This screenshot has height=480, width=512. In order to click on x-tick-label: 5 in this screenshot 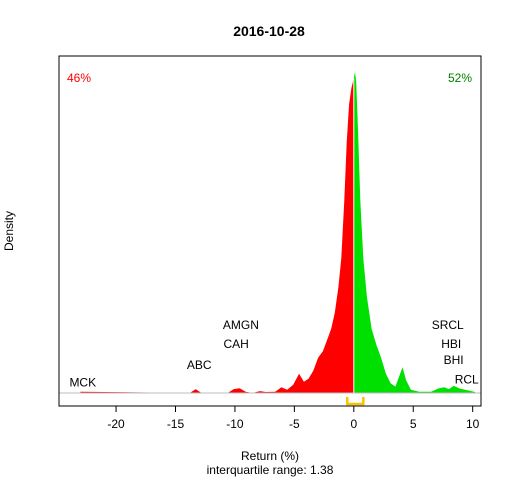, I will do `click(413, 424)`.